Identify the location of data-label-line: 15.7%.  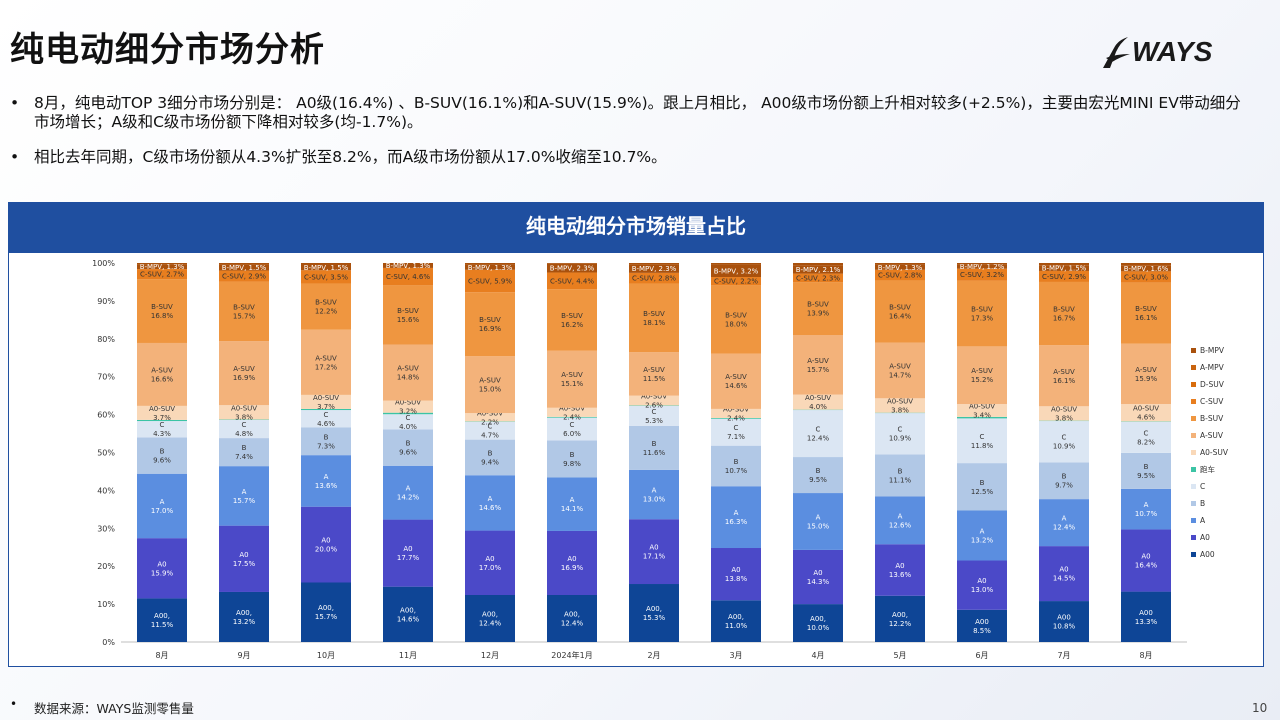
(326, 617).